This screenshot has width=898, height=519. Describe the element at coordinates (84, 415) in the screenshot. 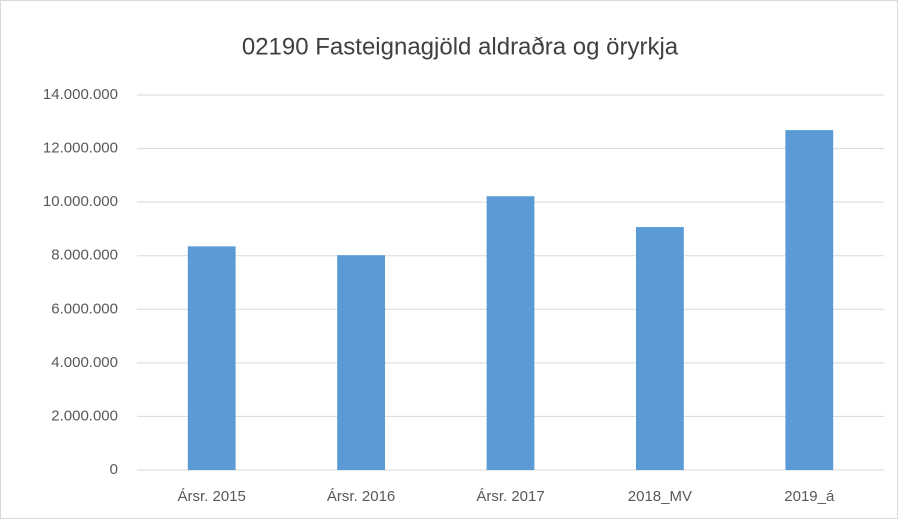

I see `y-tick-label: 2.000.000` at that location.